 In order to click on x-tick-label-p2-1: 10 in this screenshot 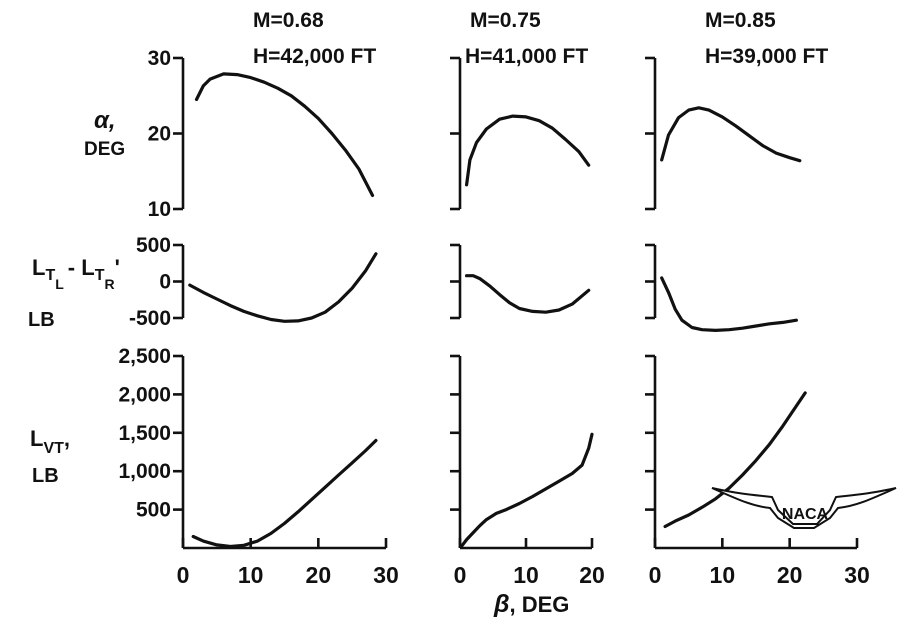, I will do `click(526, 575)`.